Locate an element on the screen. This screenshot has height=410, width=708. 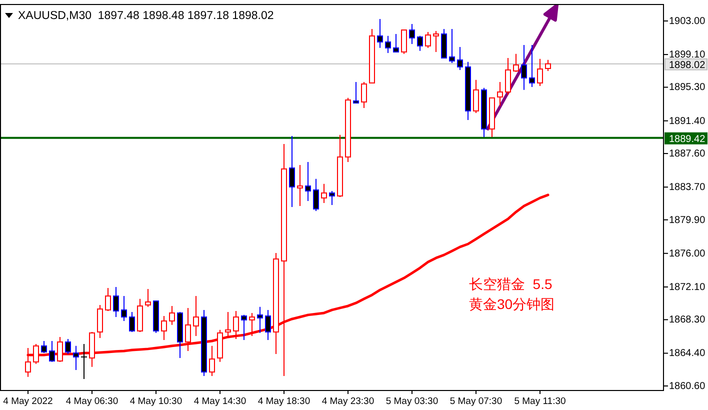
x-tick-label: 5 May 03:30 is located at coordinates (412, 401).